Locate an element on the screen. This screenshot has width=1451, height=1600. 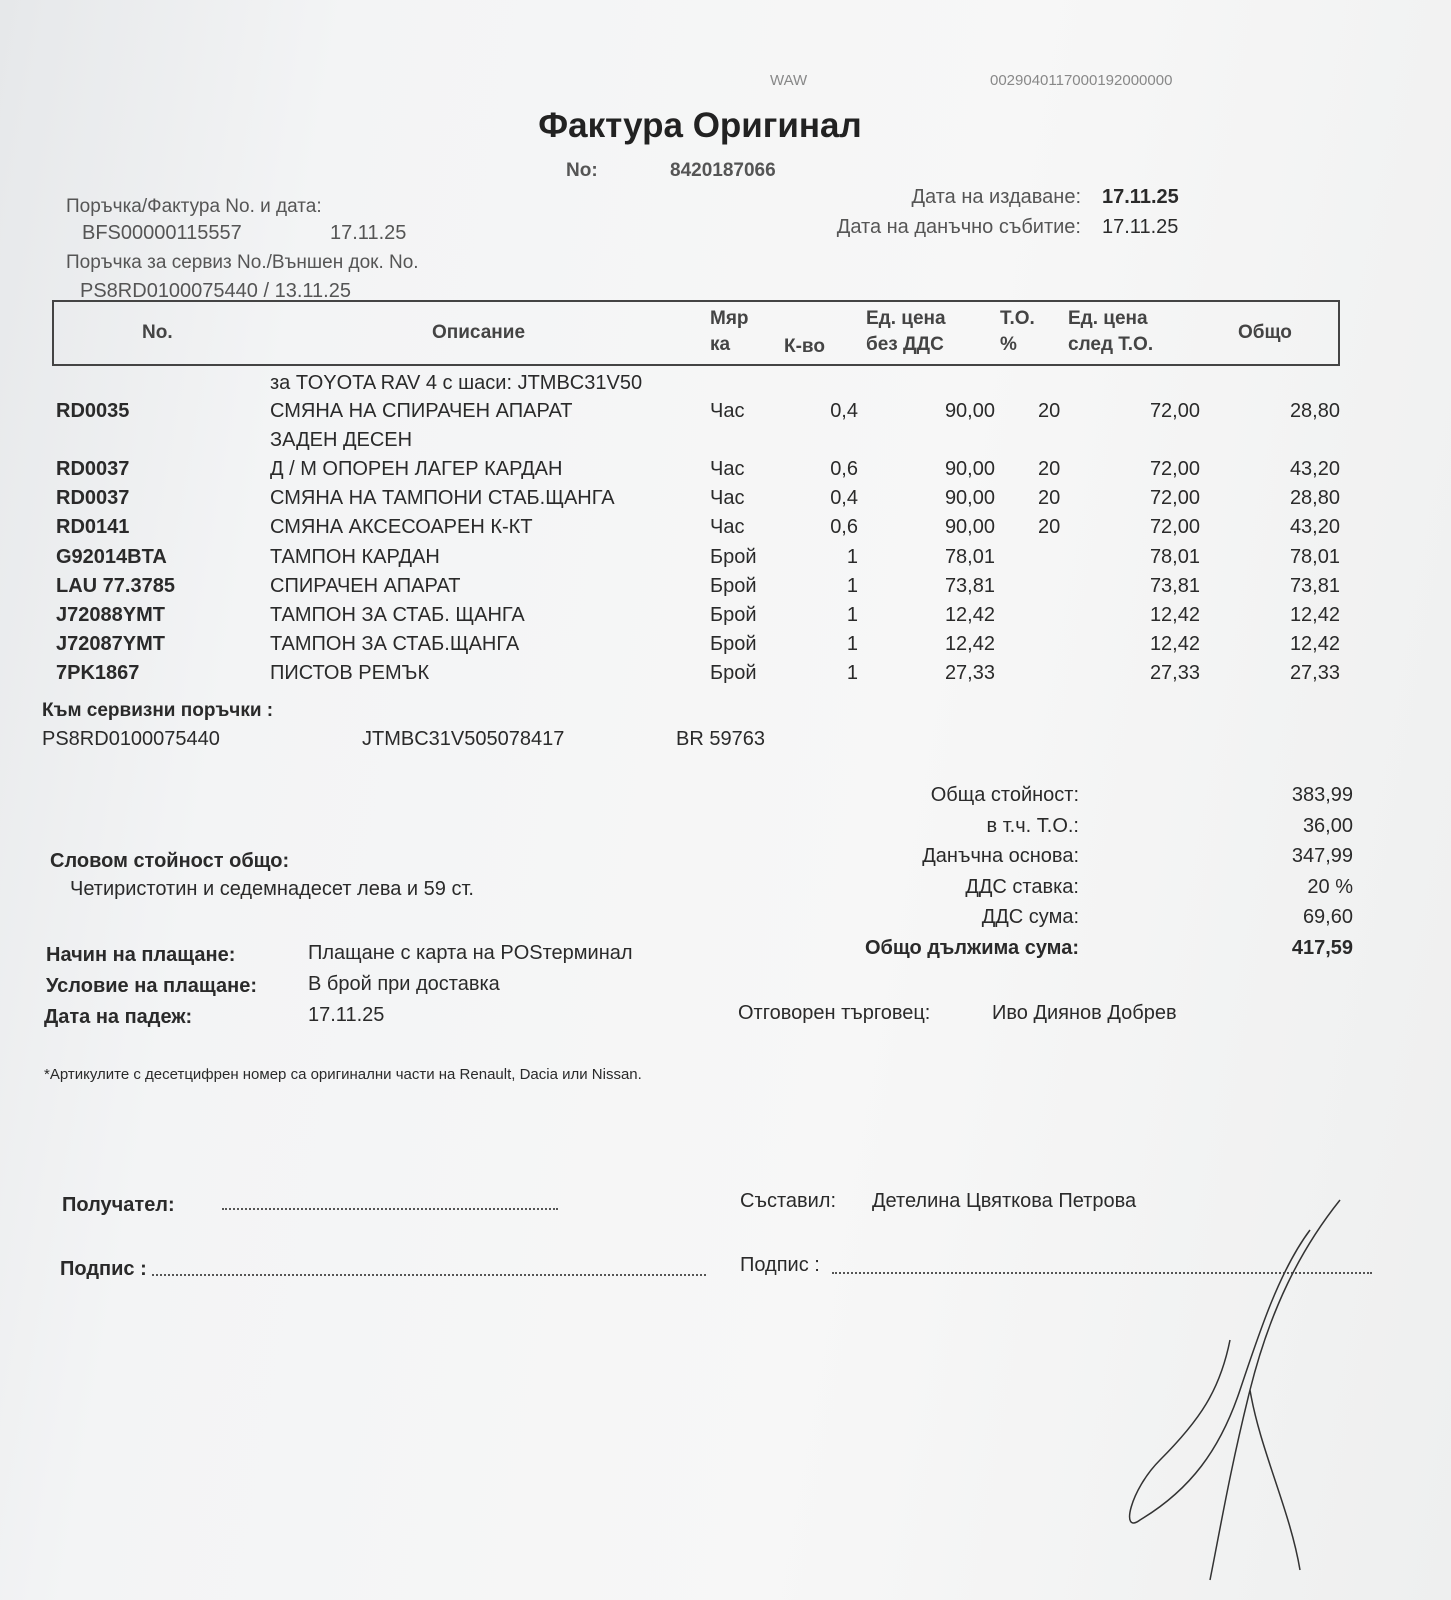
service-order-number: PS8RD0100075440 is located at coordinates (131, 739).